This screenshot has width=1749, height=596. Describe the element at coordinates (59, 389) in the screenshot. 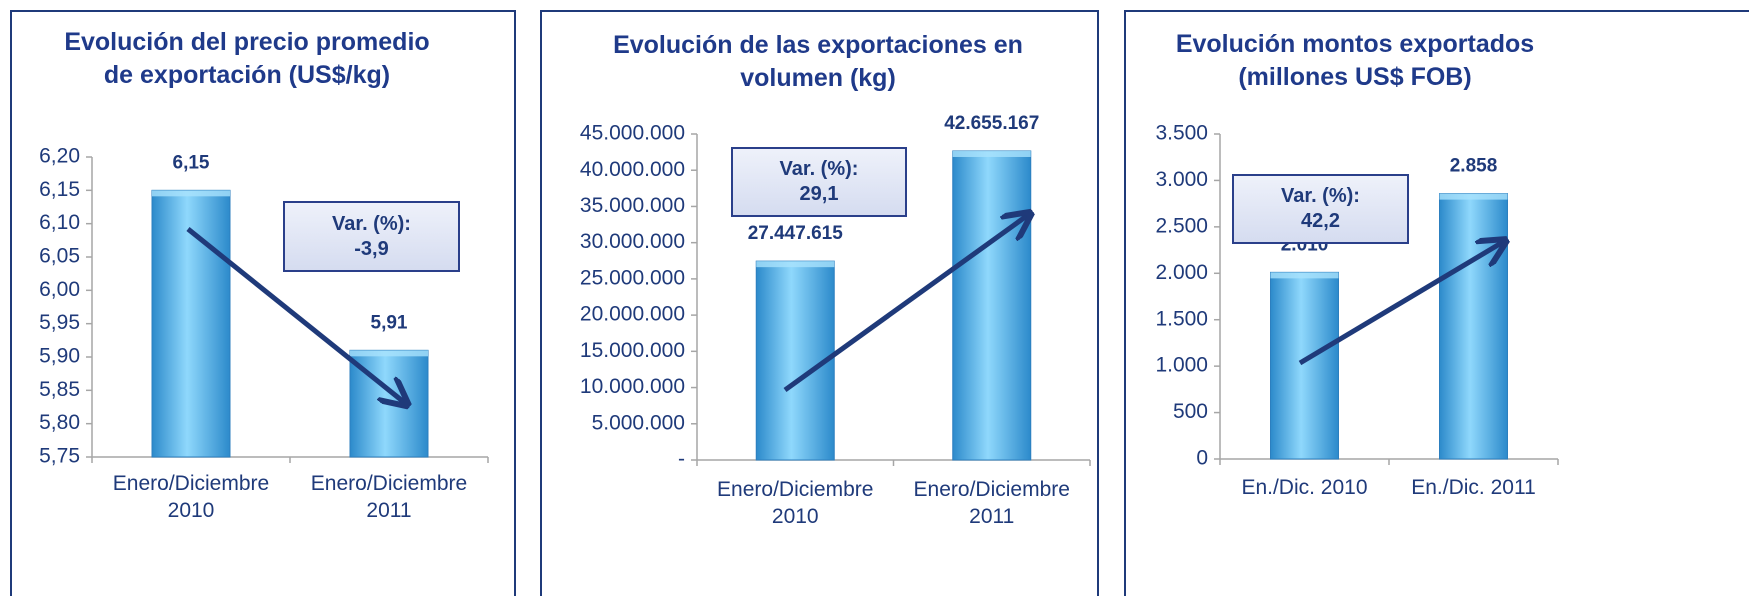

I see `y-tick-label: 5,85` at that location.